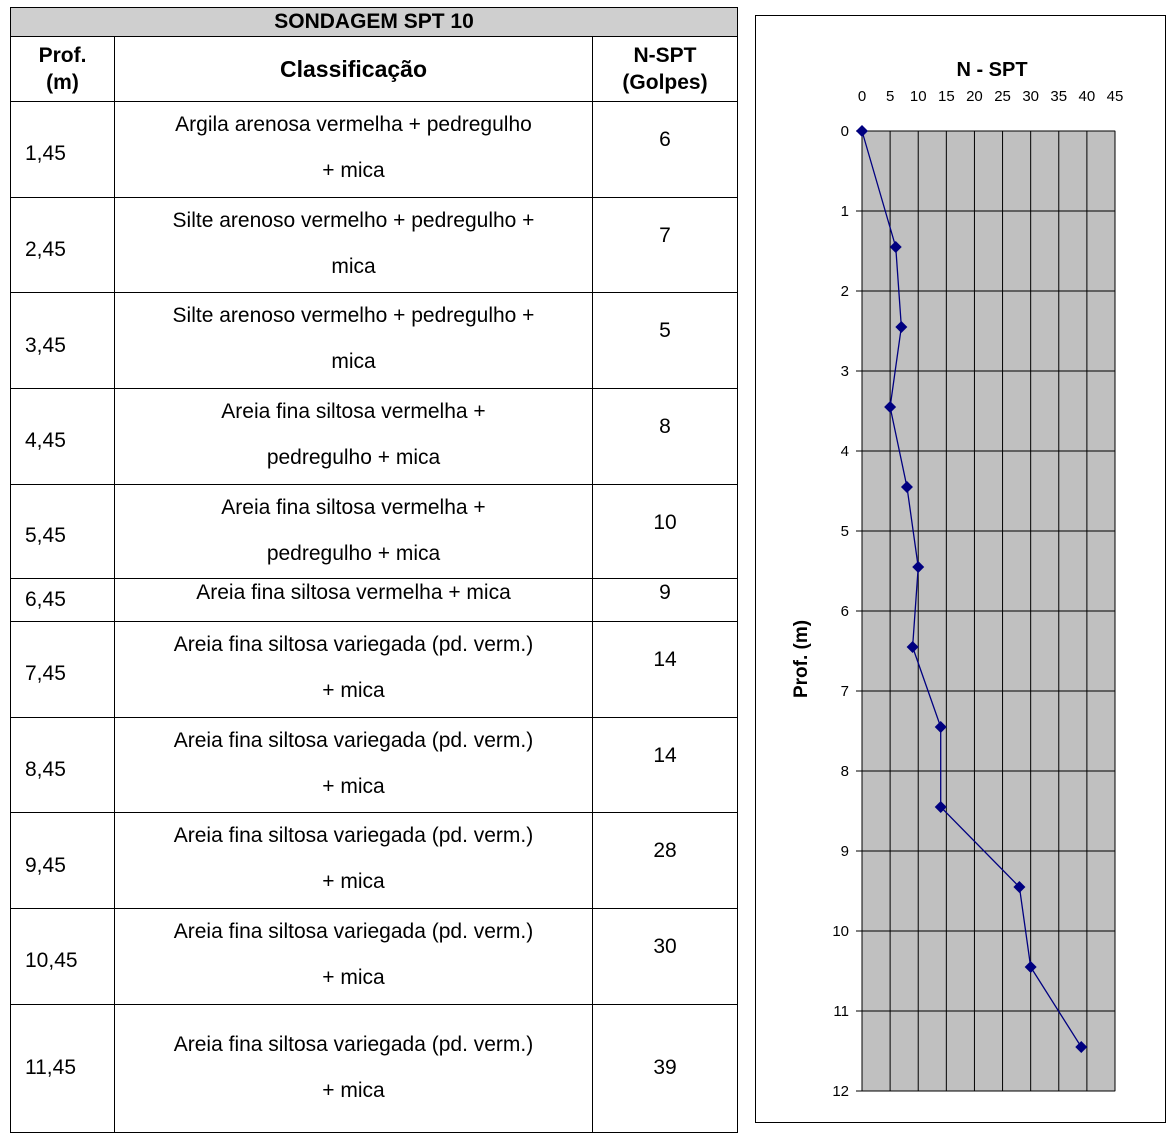 The image size is (1168, 1133). I want to click on y-tick-label: 2, so click(845, 291).